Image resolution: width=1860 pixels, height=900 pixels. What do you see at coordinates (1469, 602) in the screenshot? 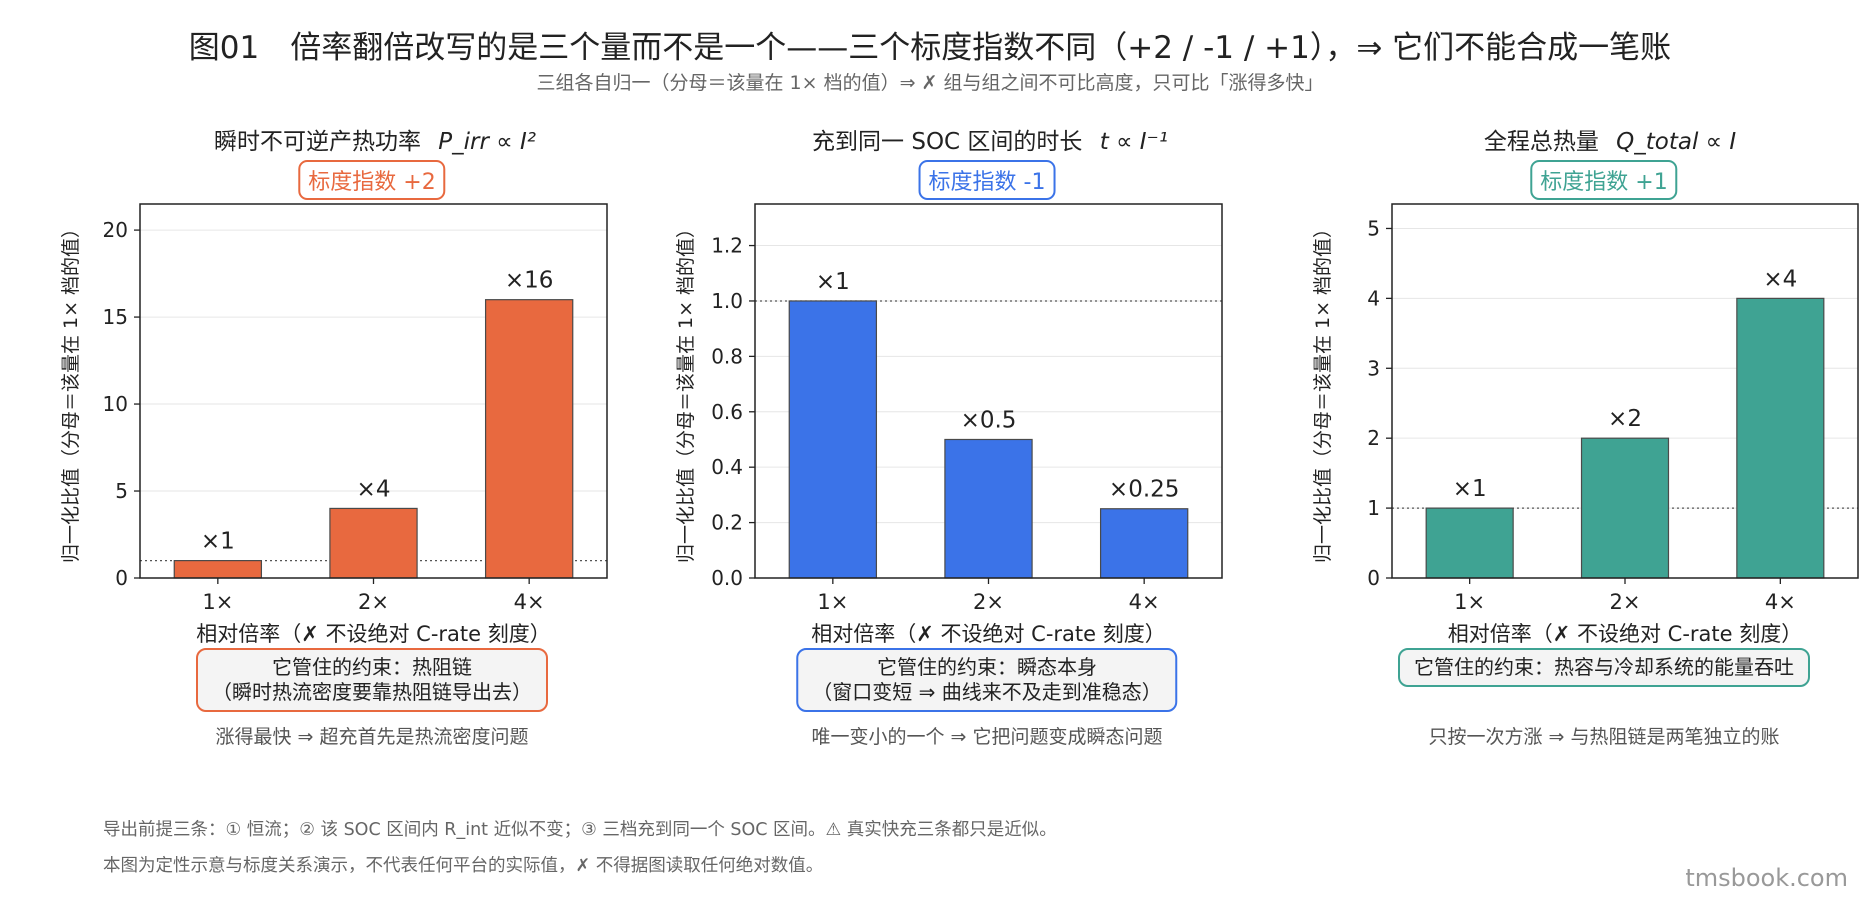
I see `panel-3-xtick-label-0: 1×` at bounding box center [1469, 602].